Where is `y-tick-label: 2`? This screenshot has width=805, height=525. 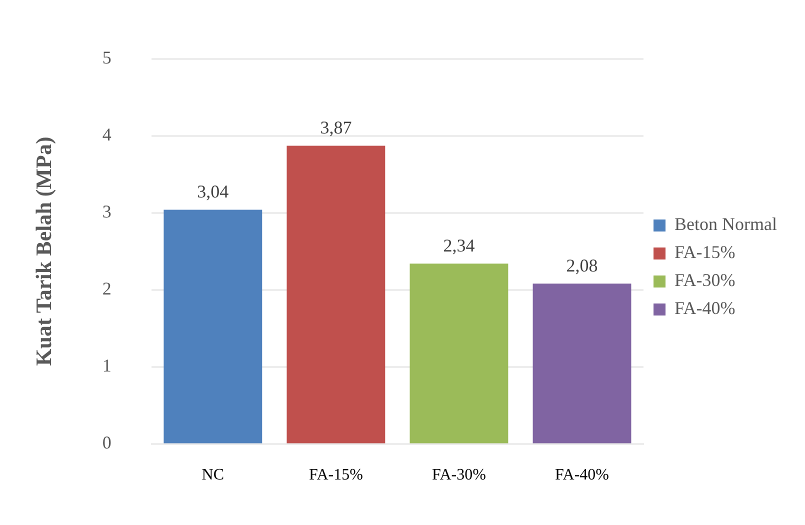
y-tick-label: 2 is located at coordinates (107, 288).